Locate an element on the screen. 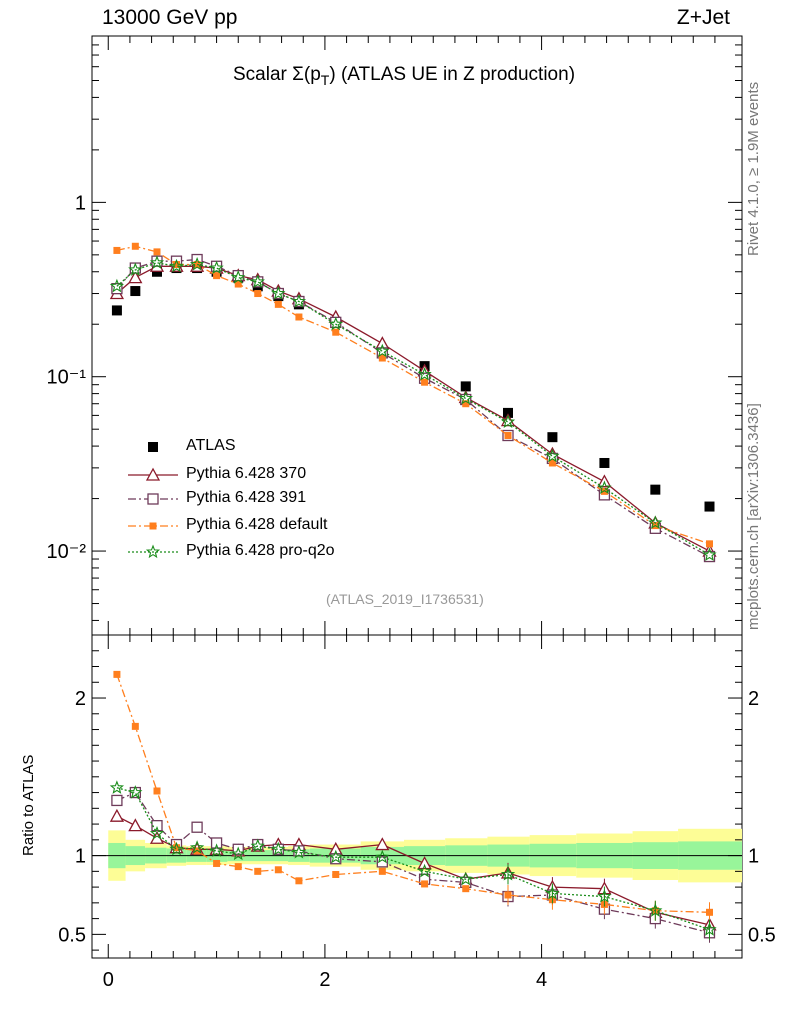 This screenshot has width=786, height=1024. x-tick-label: 0 is located at coordinates (108, 980).